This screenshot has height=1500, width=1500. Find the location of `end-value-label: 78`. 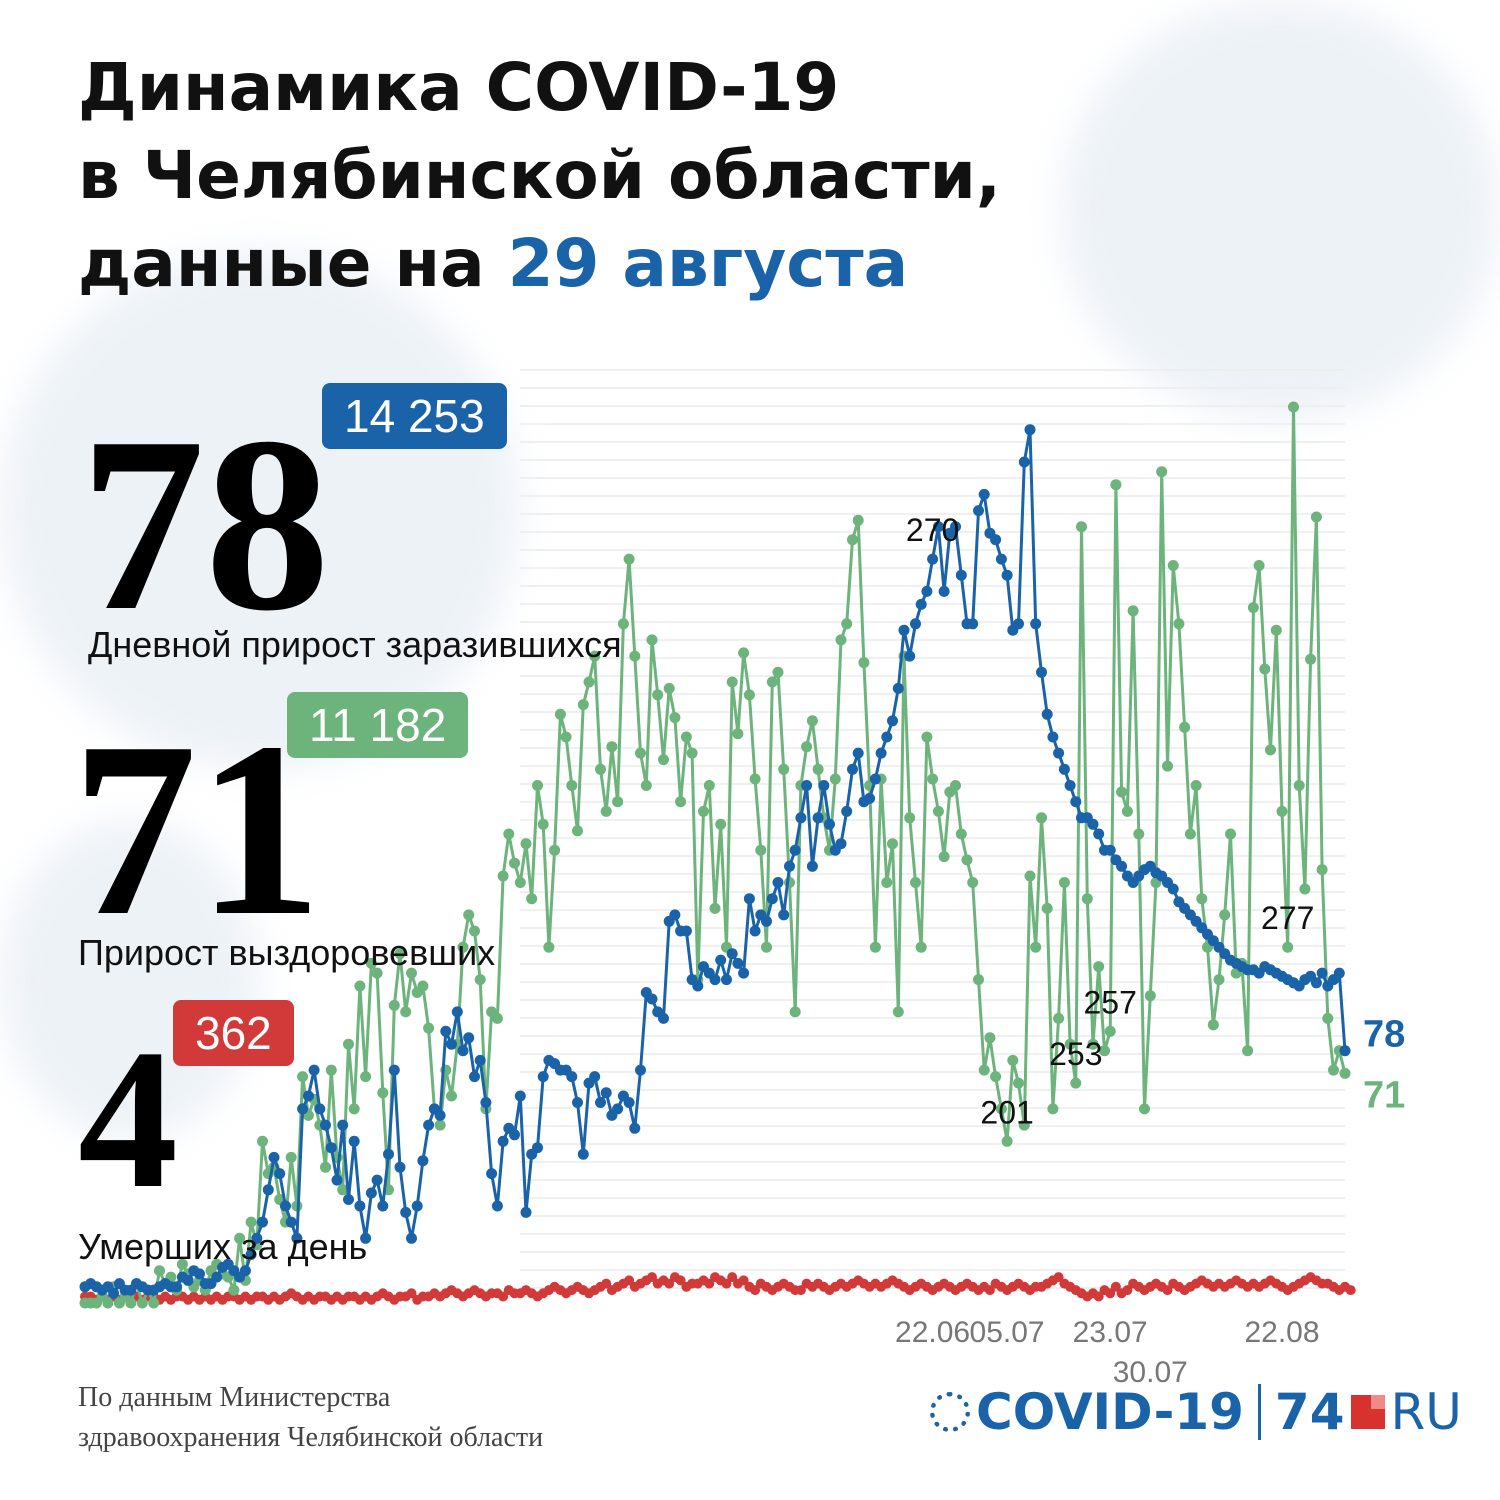

end-value-label: 78 is located at coordinates (1384, 1035).